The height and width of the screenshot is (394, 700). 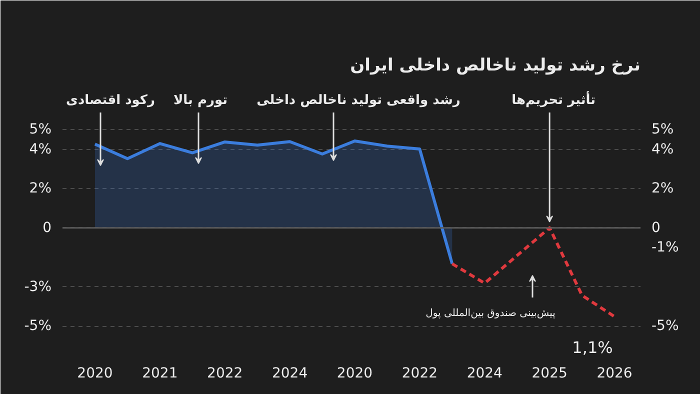 I want to click on annotation: تورم بالا, so click(x=200, y=100).